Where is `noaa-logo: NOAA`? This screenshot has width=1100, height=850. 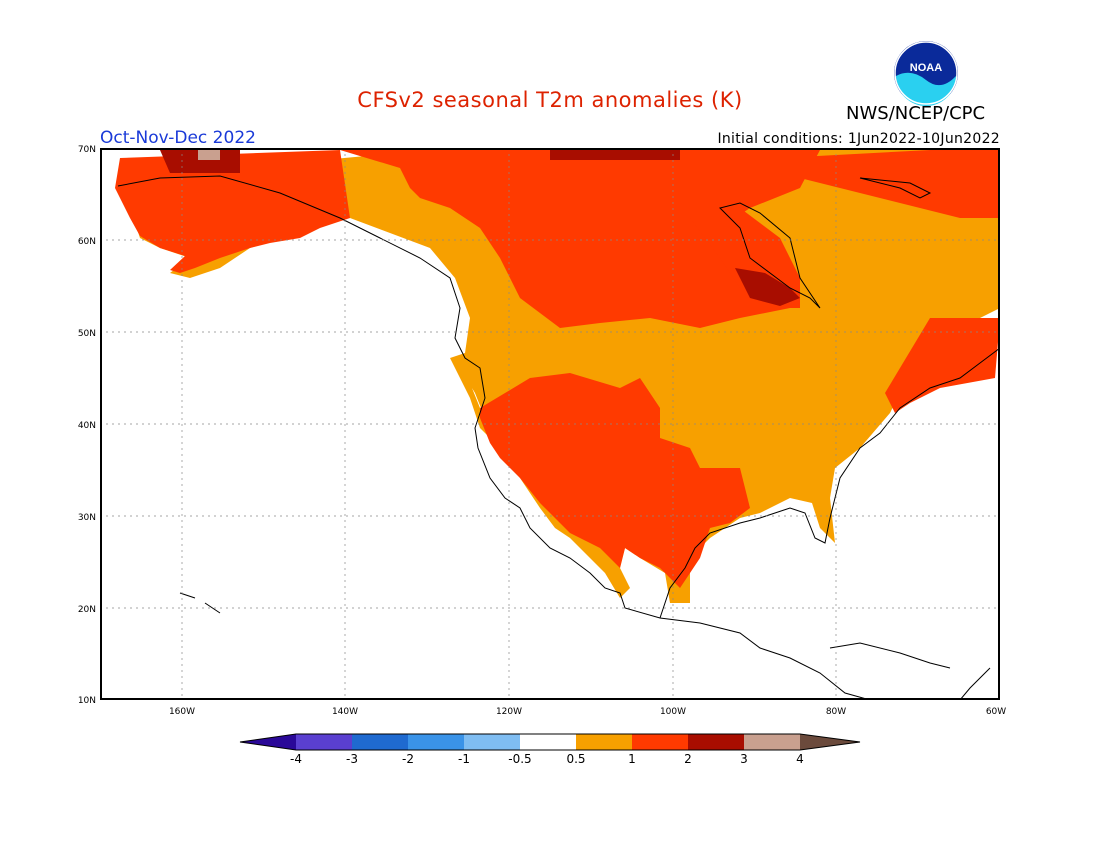 noaa-logo: NOAA is located at coordinates (926, 73).